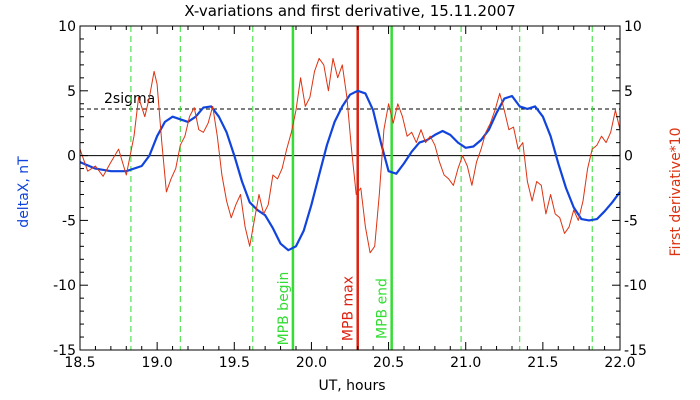  I want to click on x-tick-label: 21.5, so click(542, 363).